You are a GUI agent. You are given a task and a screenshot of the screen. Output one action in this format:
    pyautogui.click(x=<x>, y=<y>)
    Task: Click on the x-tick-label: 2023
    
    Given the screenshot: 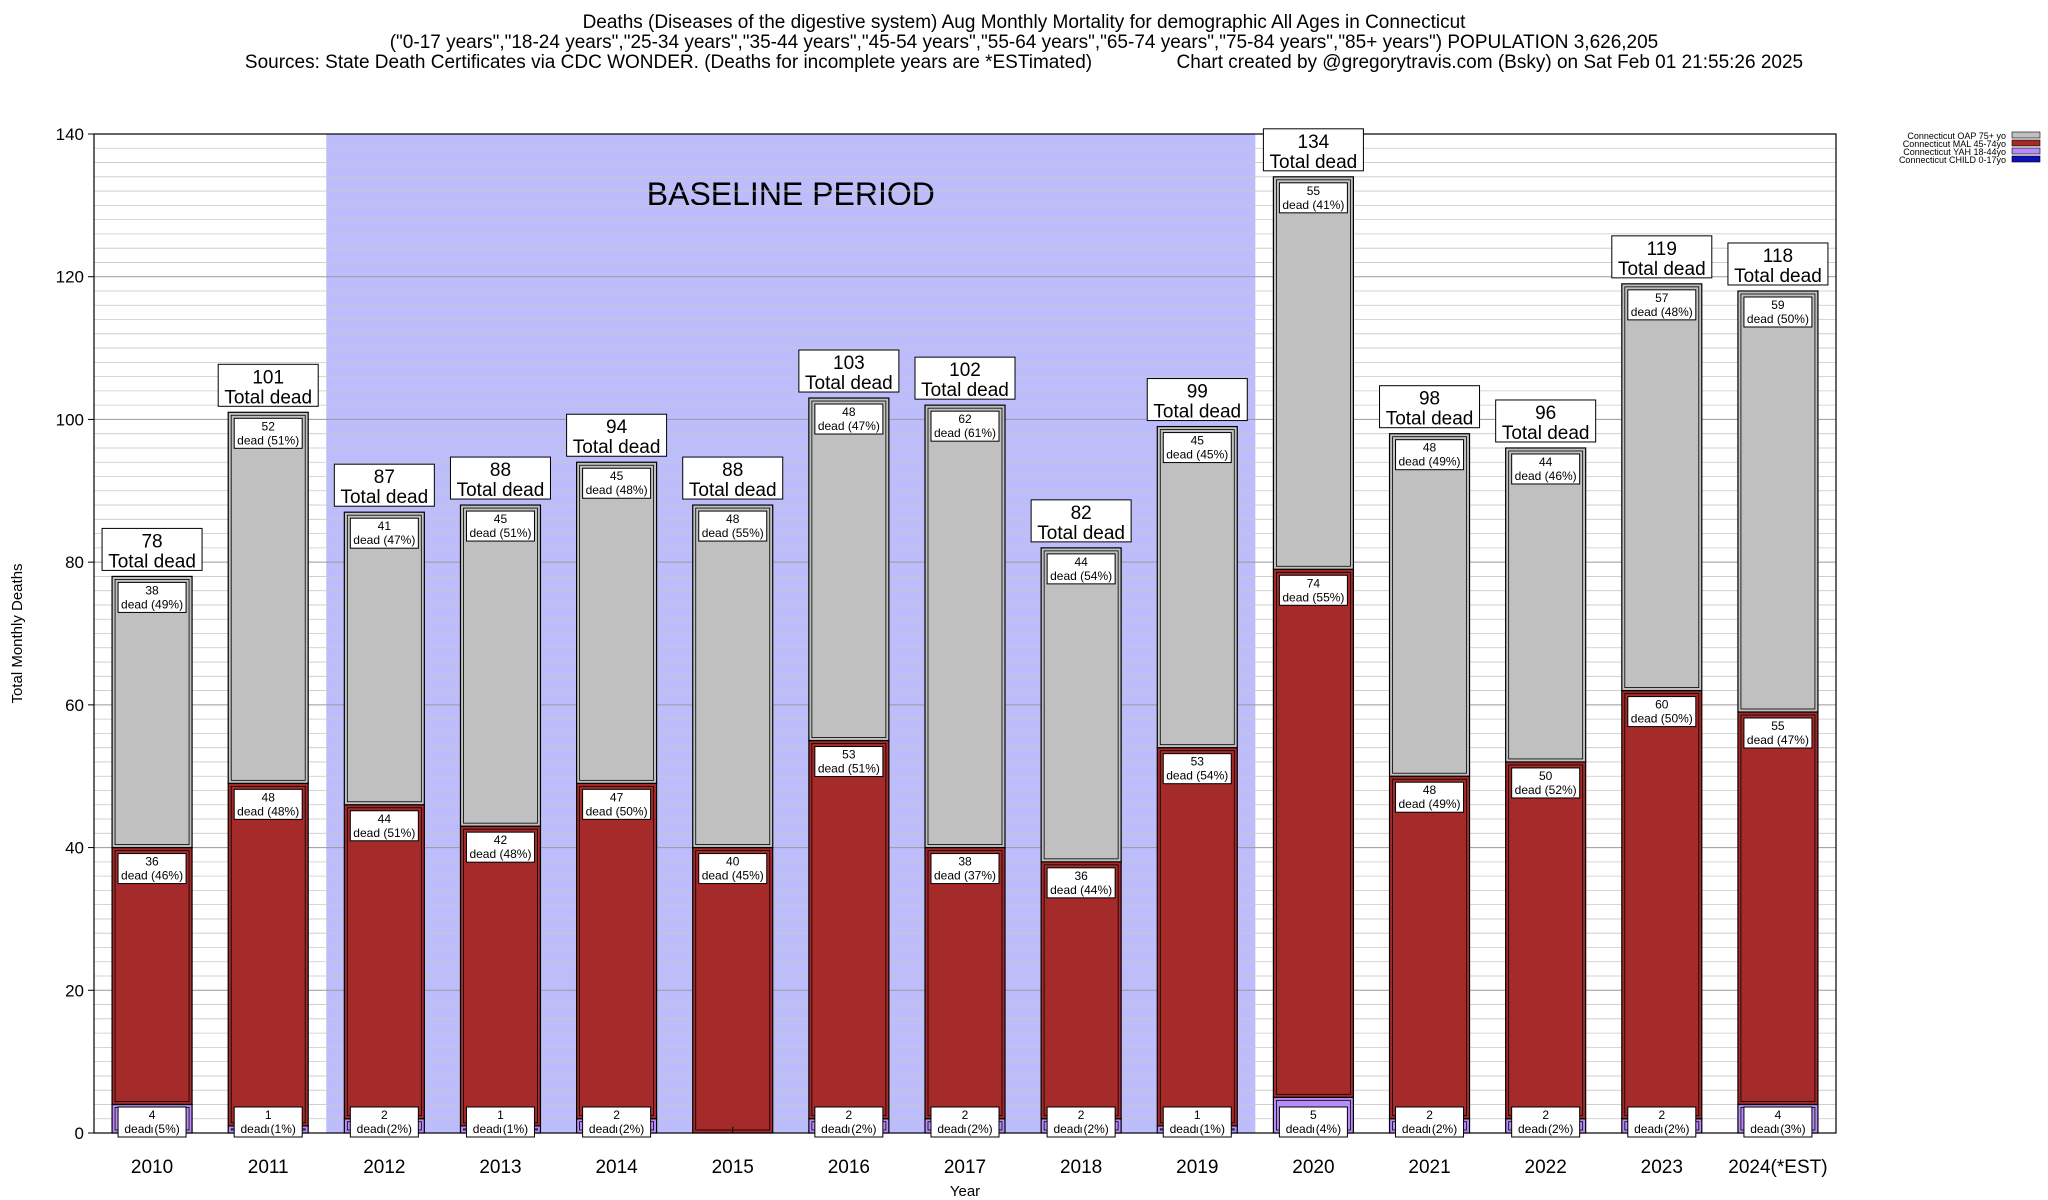 What is the action you would take?
    pyautogui.click(x=1662, y=1167)
    